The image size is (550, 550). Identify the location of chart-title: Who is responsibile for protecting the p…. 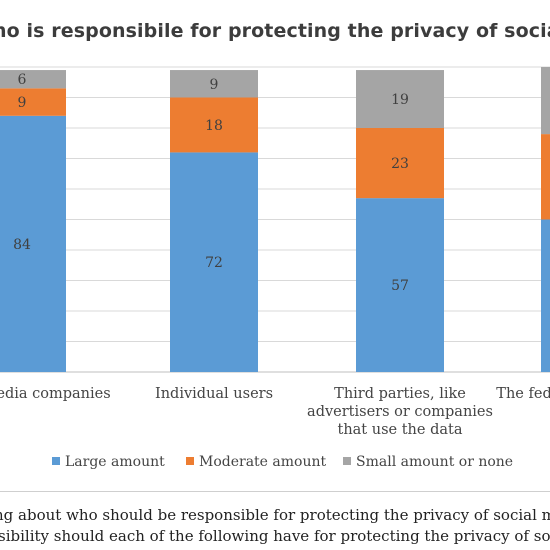
(275, 31).